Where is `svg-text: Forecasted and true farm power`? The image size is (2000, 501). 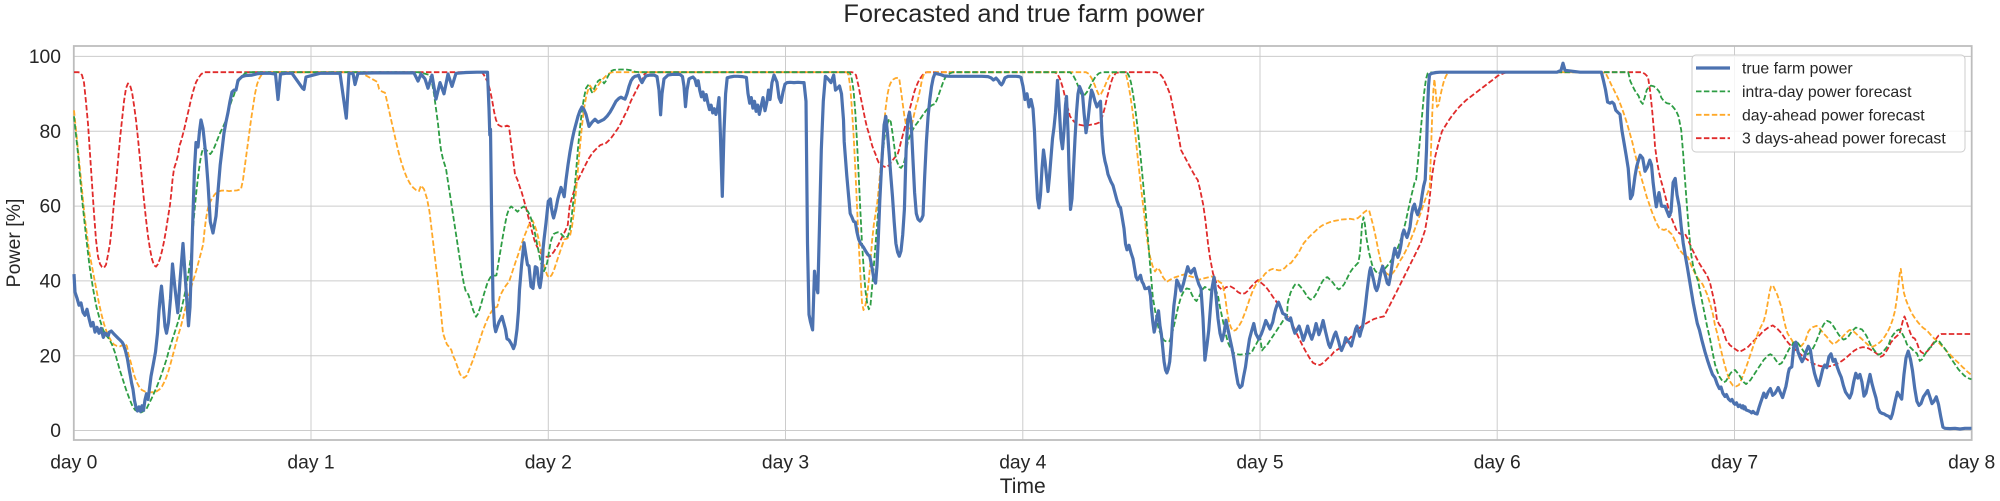 svg-text: Forecasted and true farm power is located at coordinates (1024, 14).